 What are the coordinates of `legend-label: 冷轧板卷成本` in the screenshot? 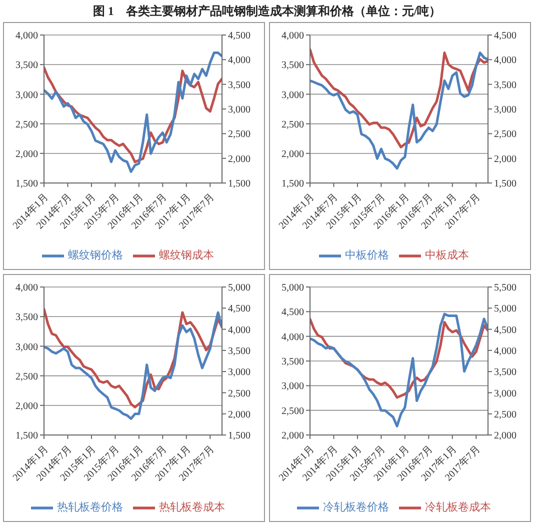 It's located at (458, 508).